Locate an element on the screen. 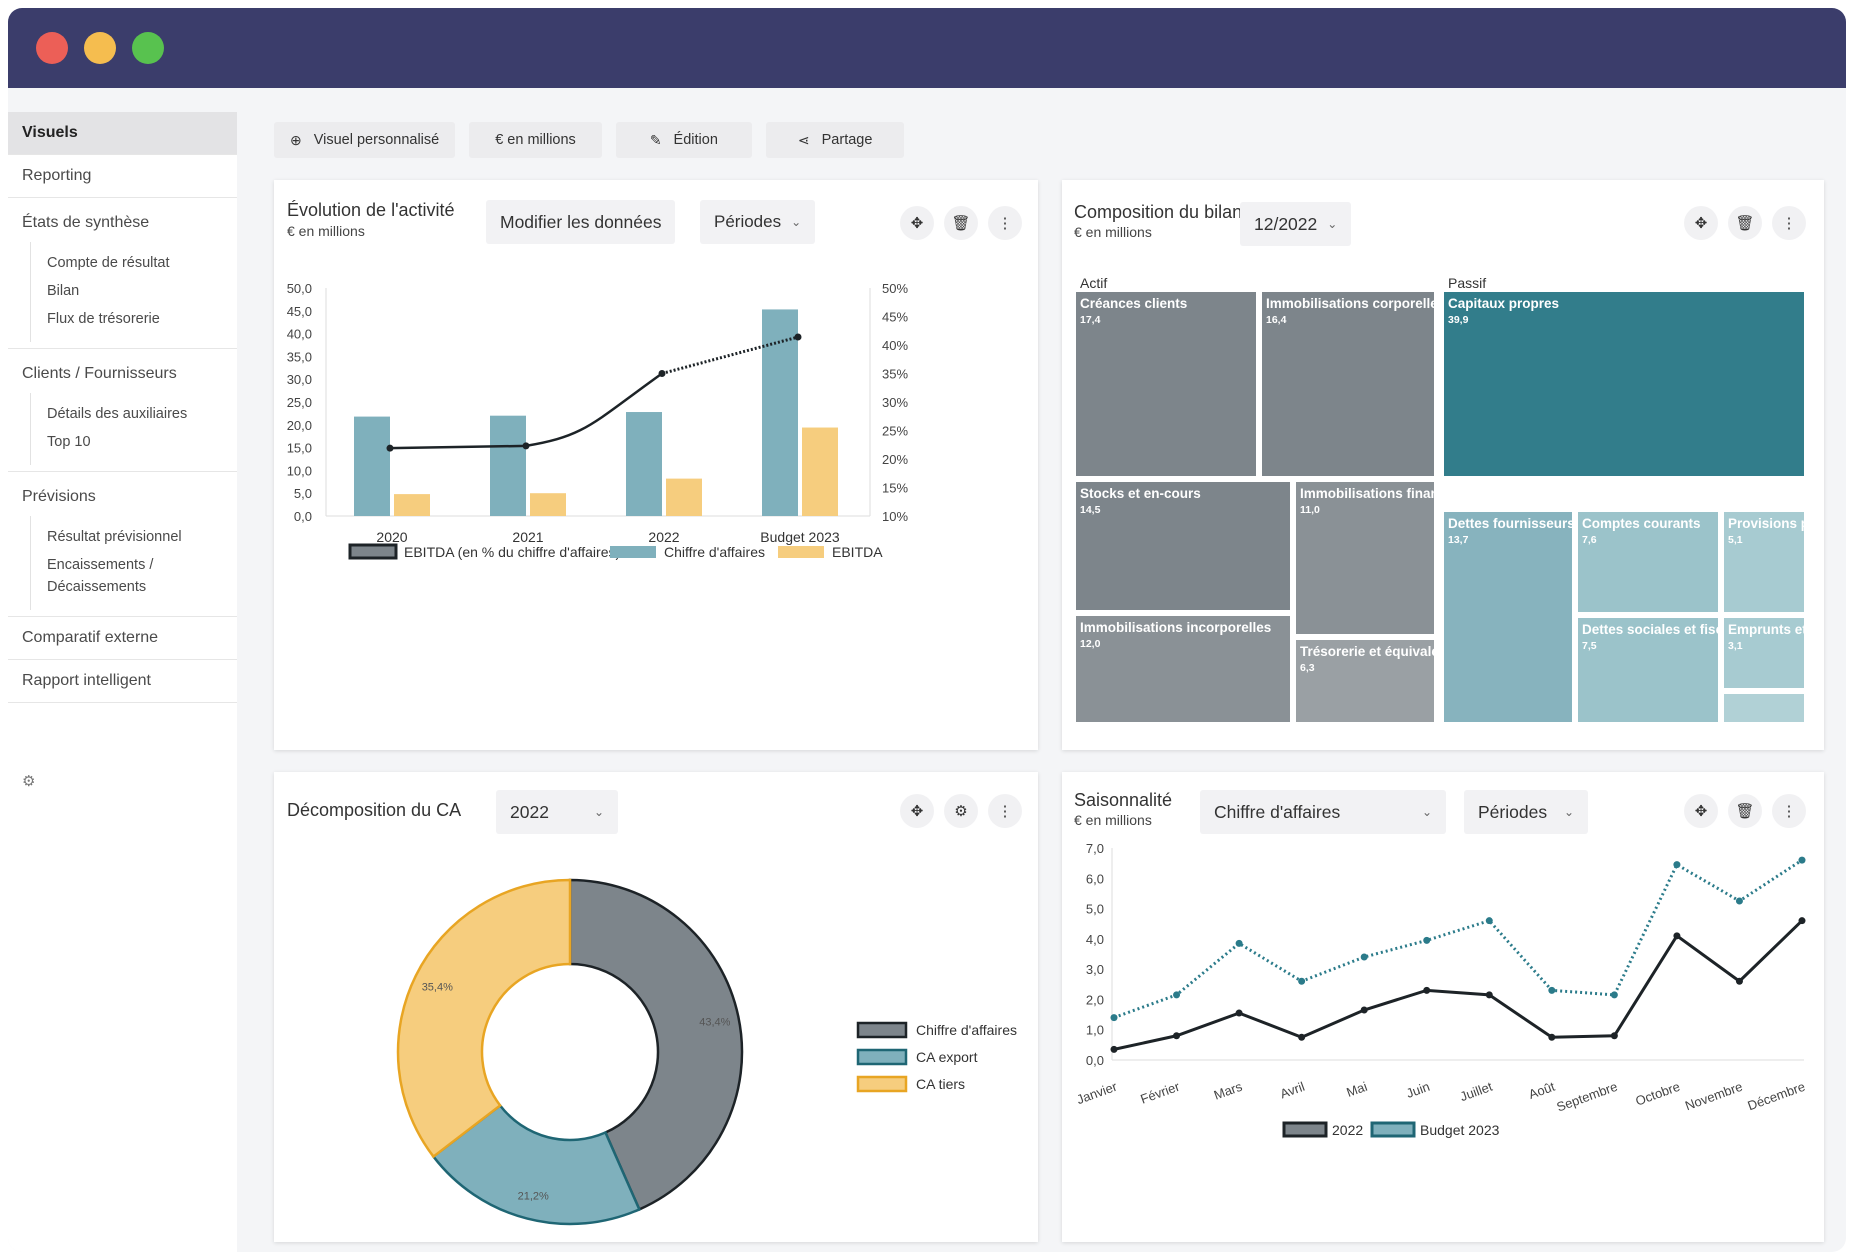 The image size is (1855, 1256). legend-swatch-ebitda-pct is located at coordinates (373, 551).